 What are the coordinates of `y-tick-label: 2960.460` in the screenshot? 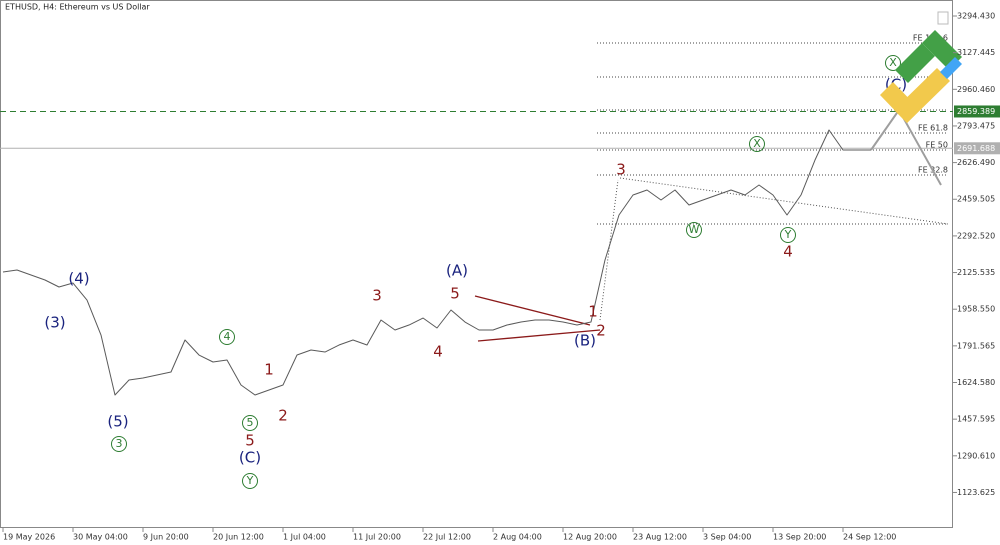 It's located at (976, 89).